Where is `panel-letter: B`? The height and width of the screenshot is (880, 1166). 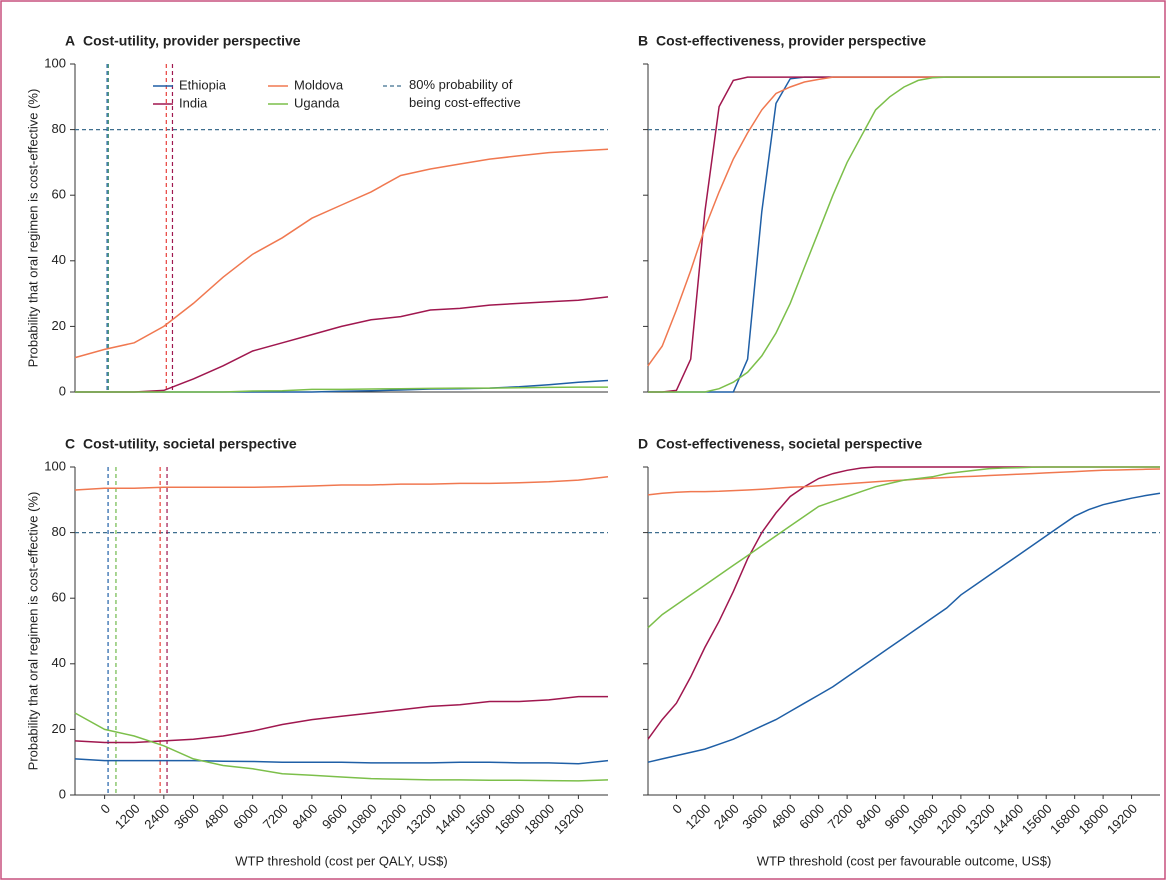 panel-letter: B is located at coordinates (643, 41).